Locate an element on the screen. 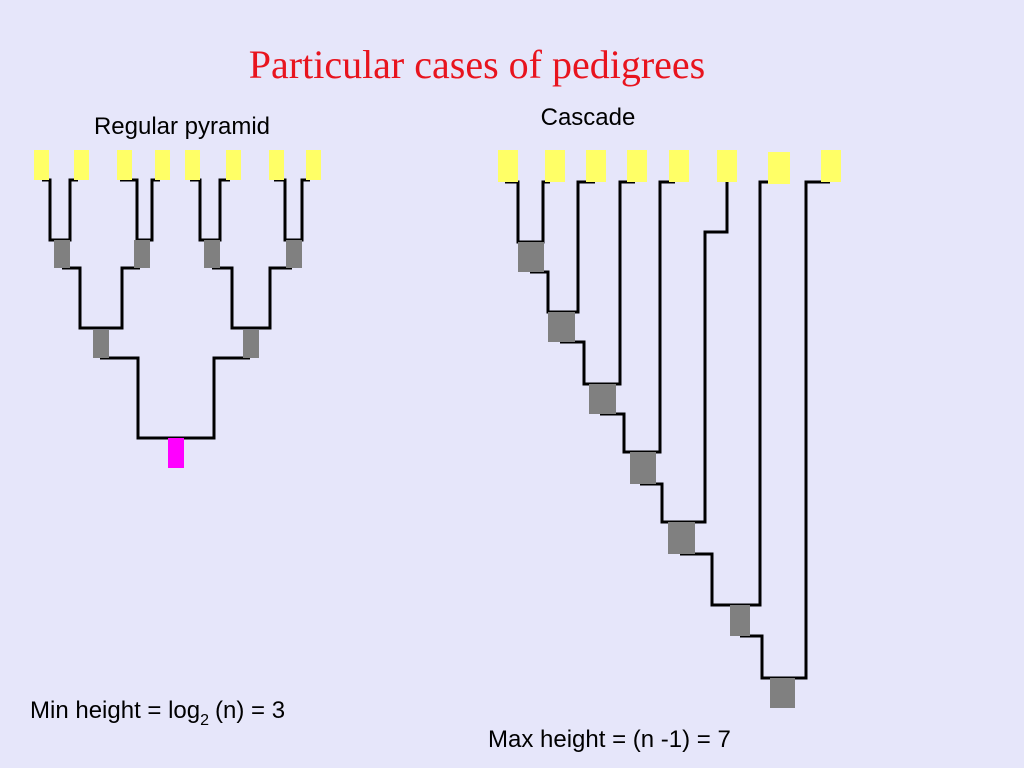 Image resolution: width=1024 pixels, height=768 pixels. formula-subscript: 2 is located at coordinates (204, 720).